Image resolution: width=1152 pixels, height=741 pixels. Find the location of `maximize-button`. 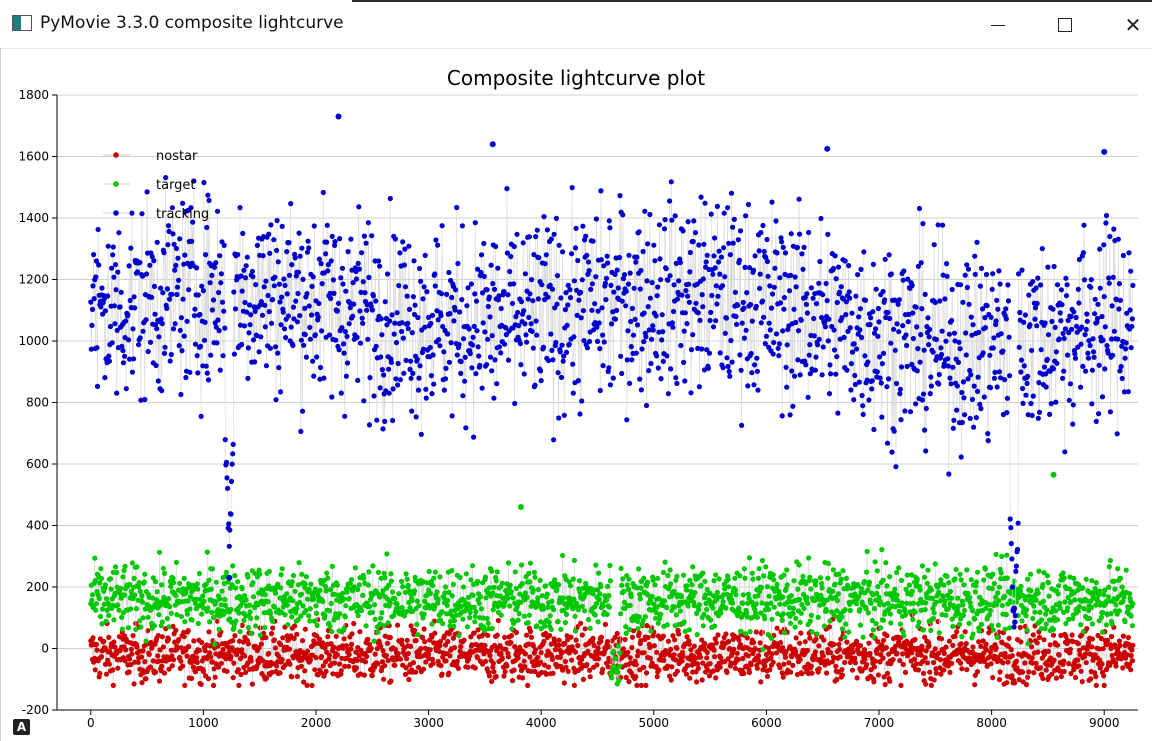

maximize-button is located at coordinates (1065, 25).